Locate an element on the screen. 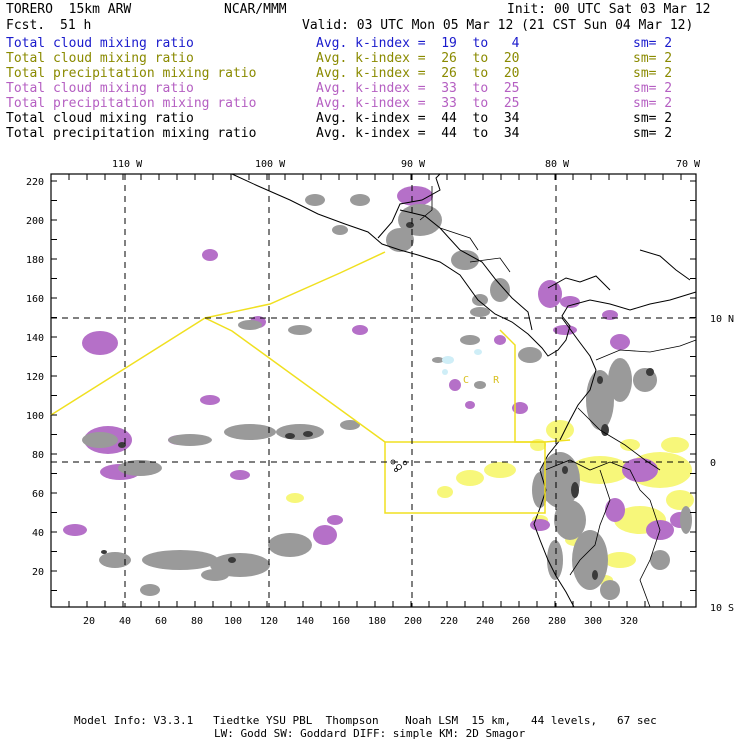 Image resolution: width=740 pixels, height=741 pixels. lon-label: 80 W is located at coordinates (557, 164).